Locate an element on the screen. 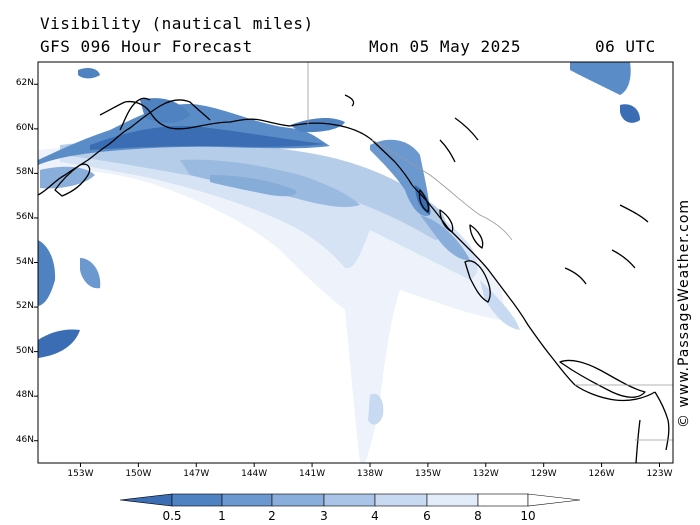  lat-tick-label: 58N is located at coordinates (24, 172).